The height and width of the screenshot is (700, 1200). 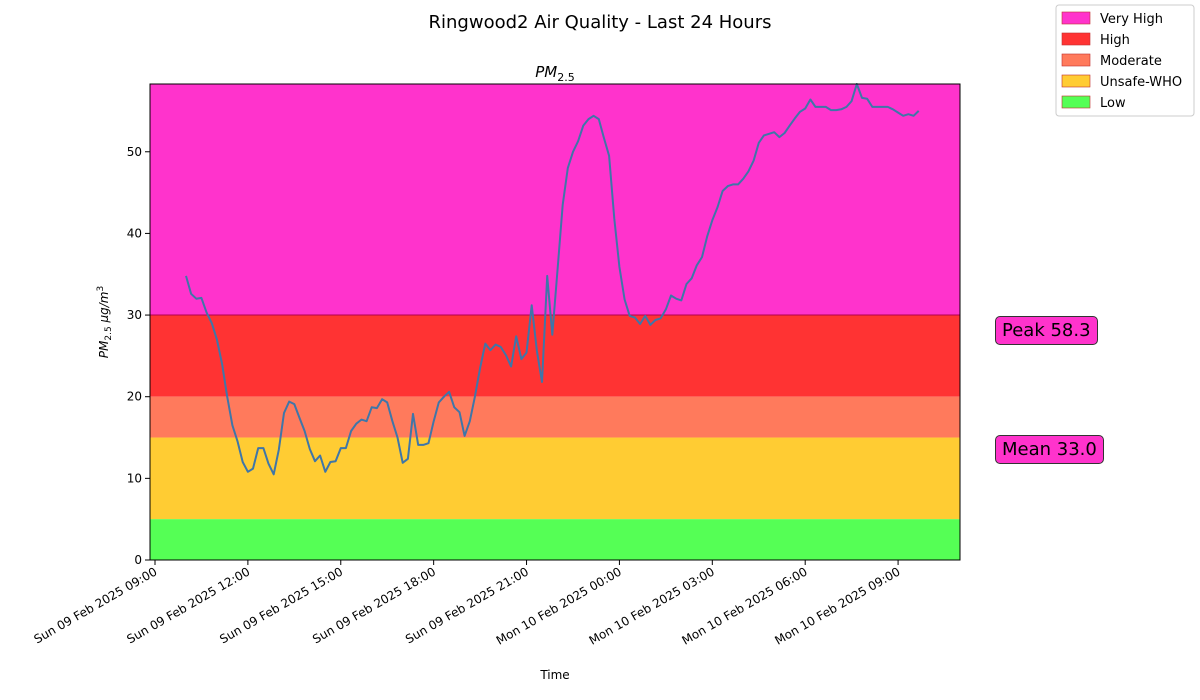 I want to click on legend-entry: High, so click(x=1115, y=40).